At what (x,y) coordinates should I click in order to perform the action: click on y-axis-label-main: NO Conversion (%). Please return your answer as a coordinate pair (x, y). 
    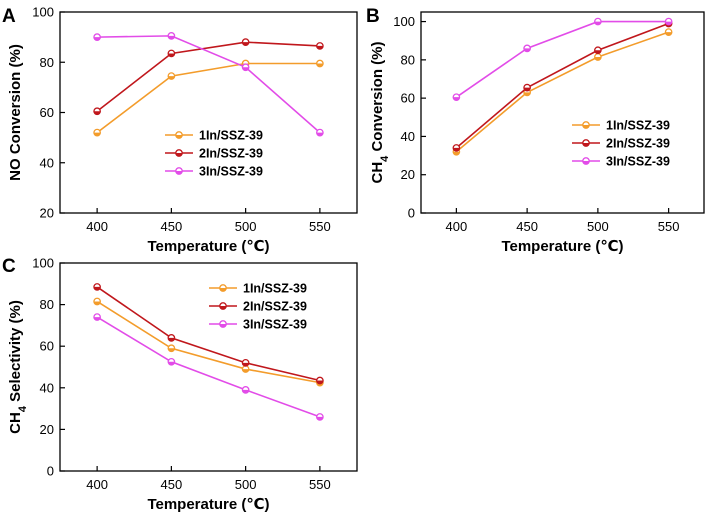
    Looking at the image, I should click on (15, 112).